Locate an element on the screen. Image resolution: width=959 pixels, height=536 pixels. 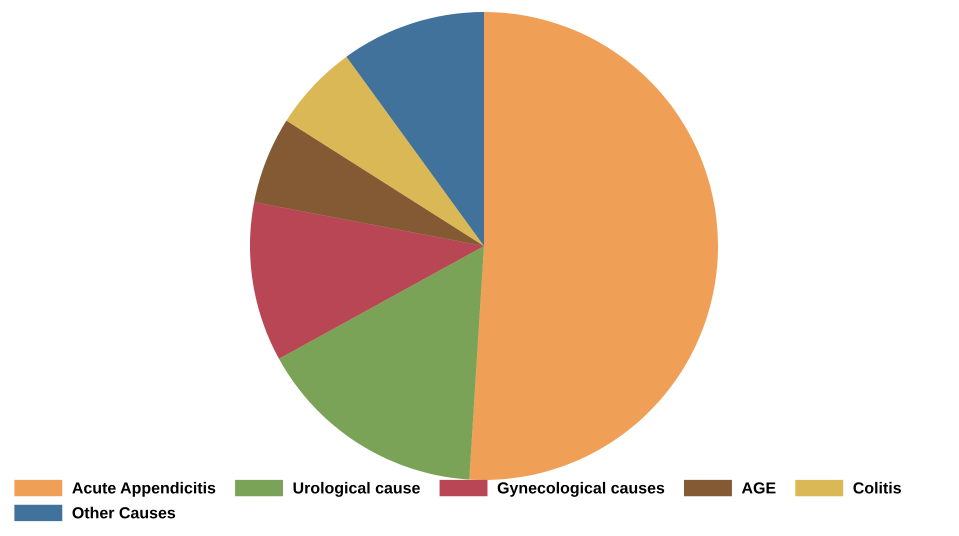
legend-label: Urological cause is located at coordinates (357, 489).